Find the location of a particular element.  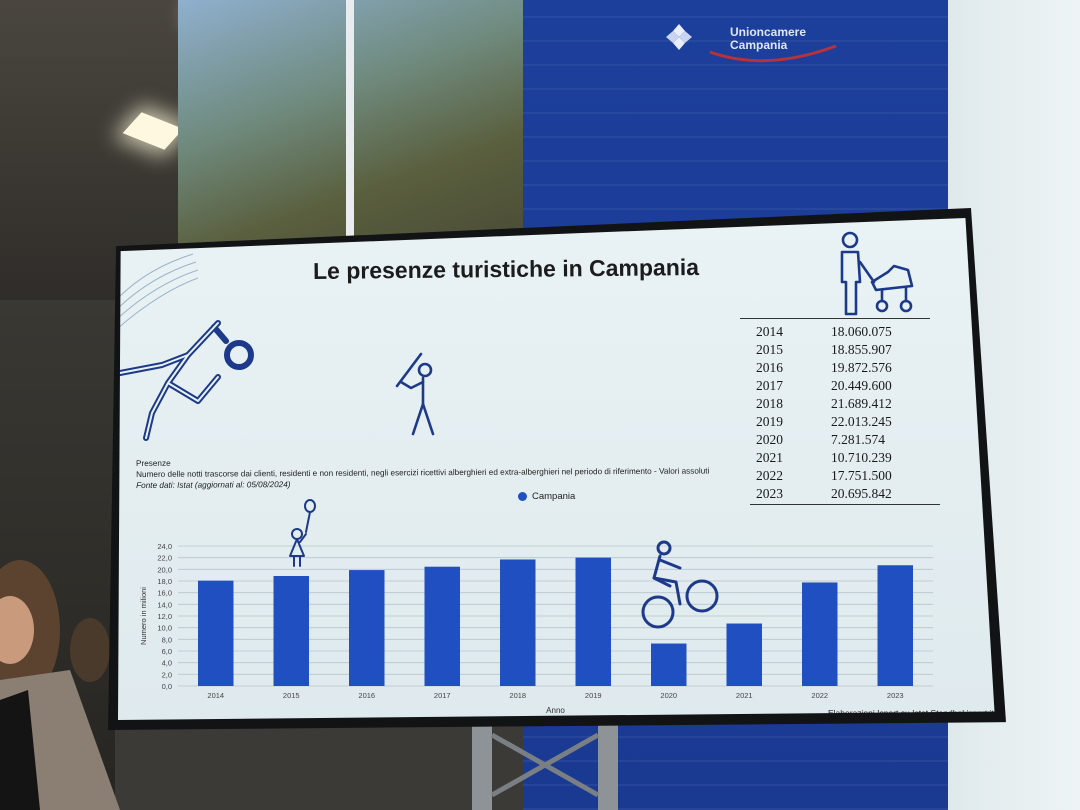

x-axis-title: Anno is located at coordinates (555, 710).